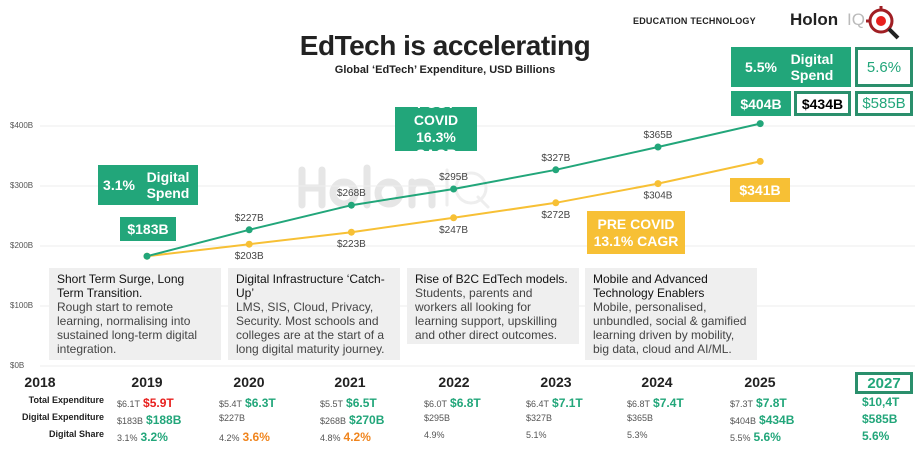  I want to click on pre-covid-label: PRE COVID, so click(636, 223).